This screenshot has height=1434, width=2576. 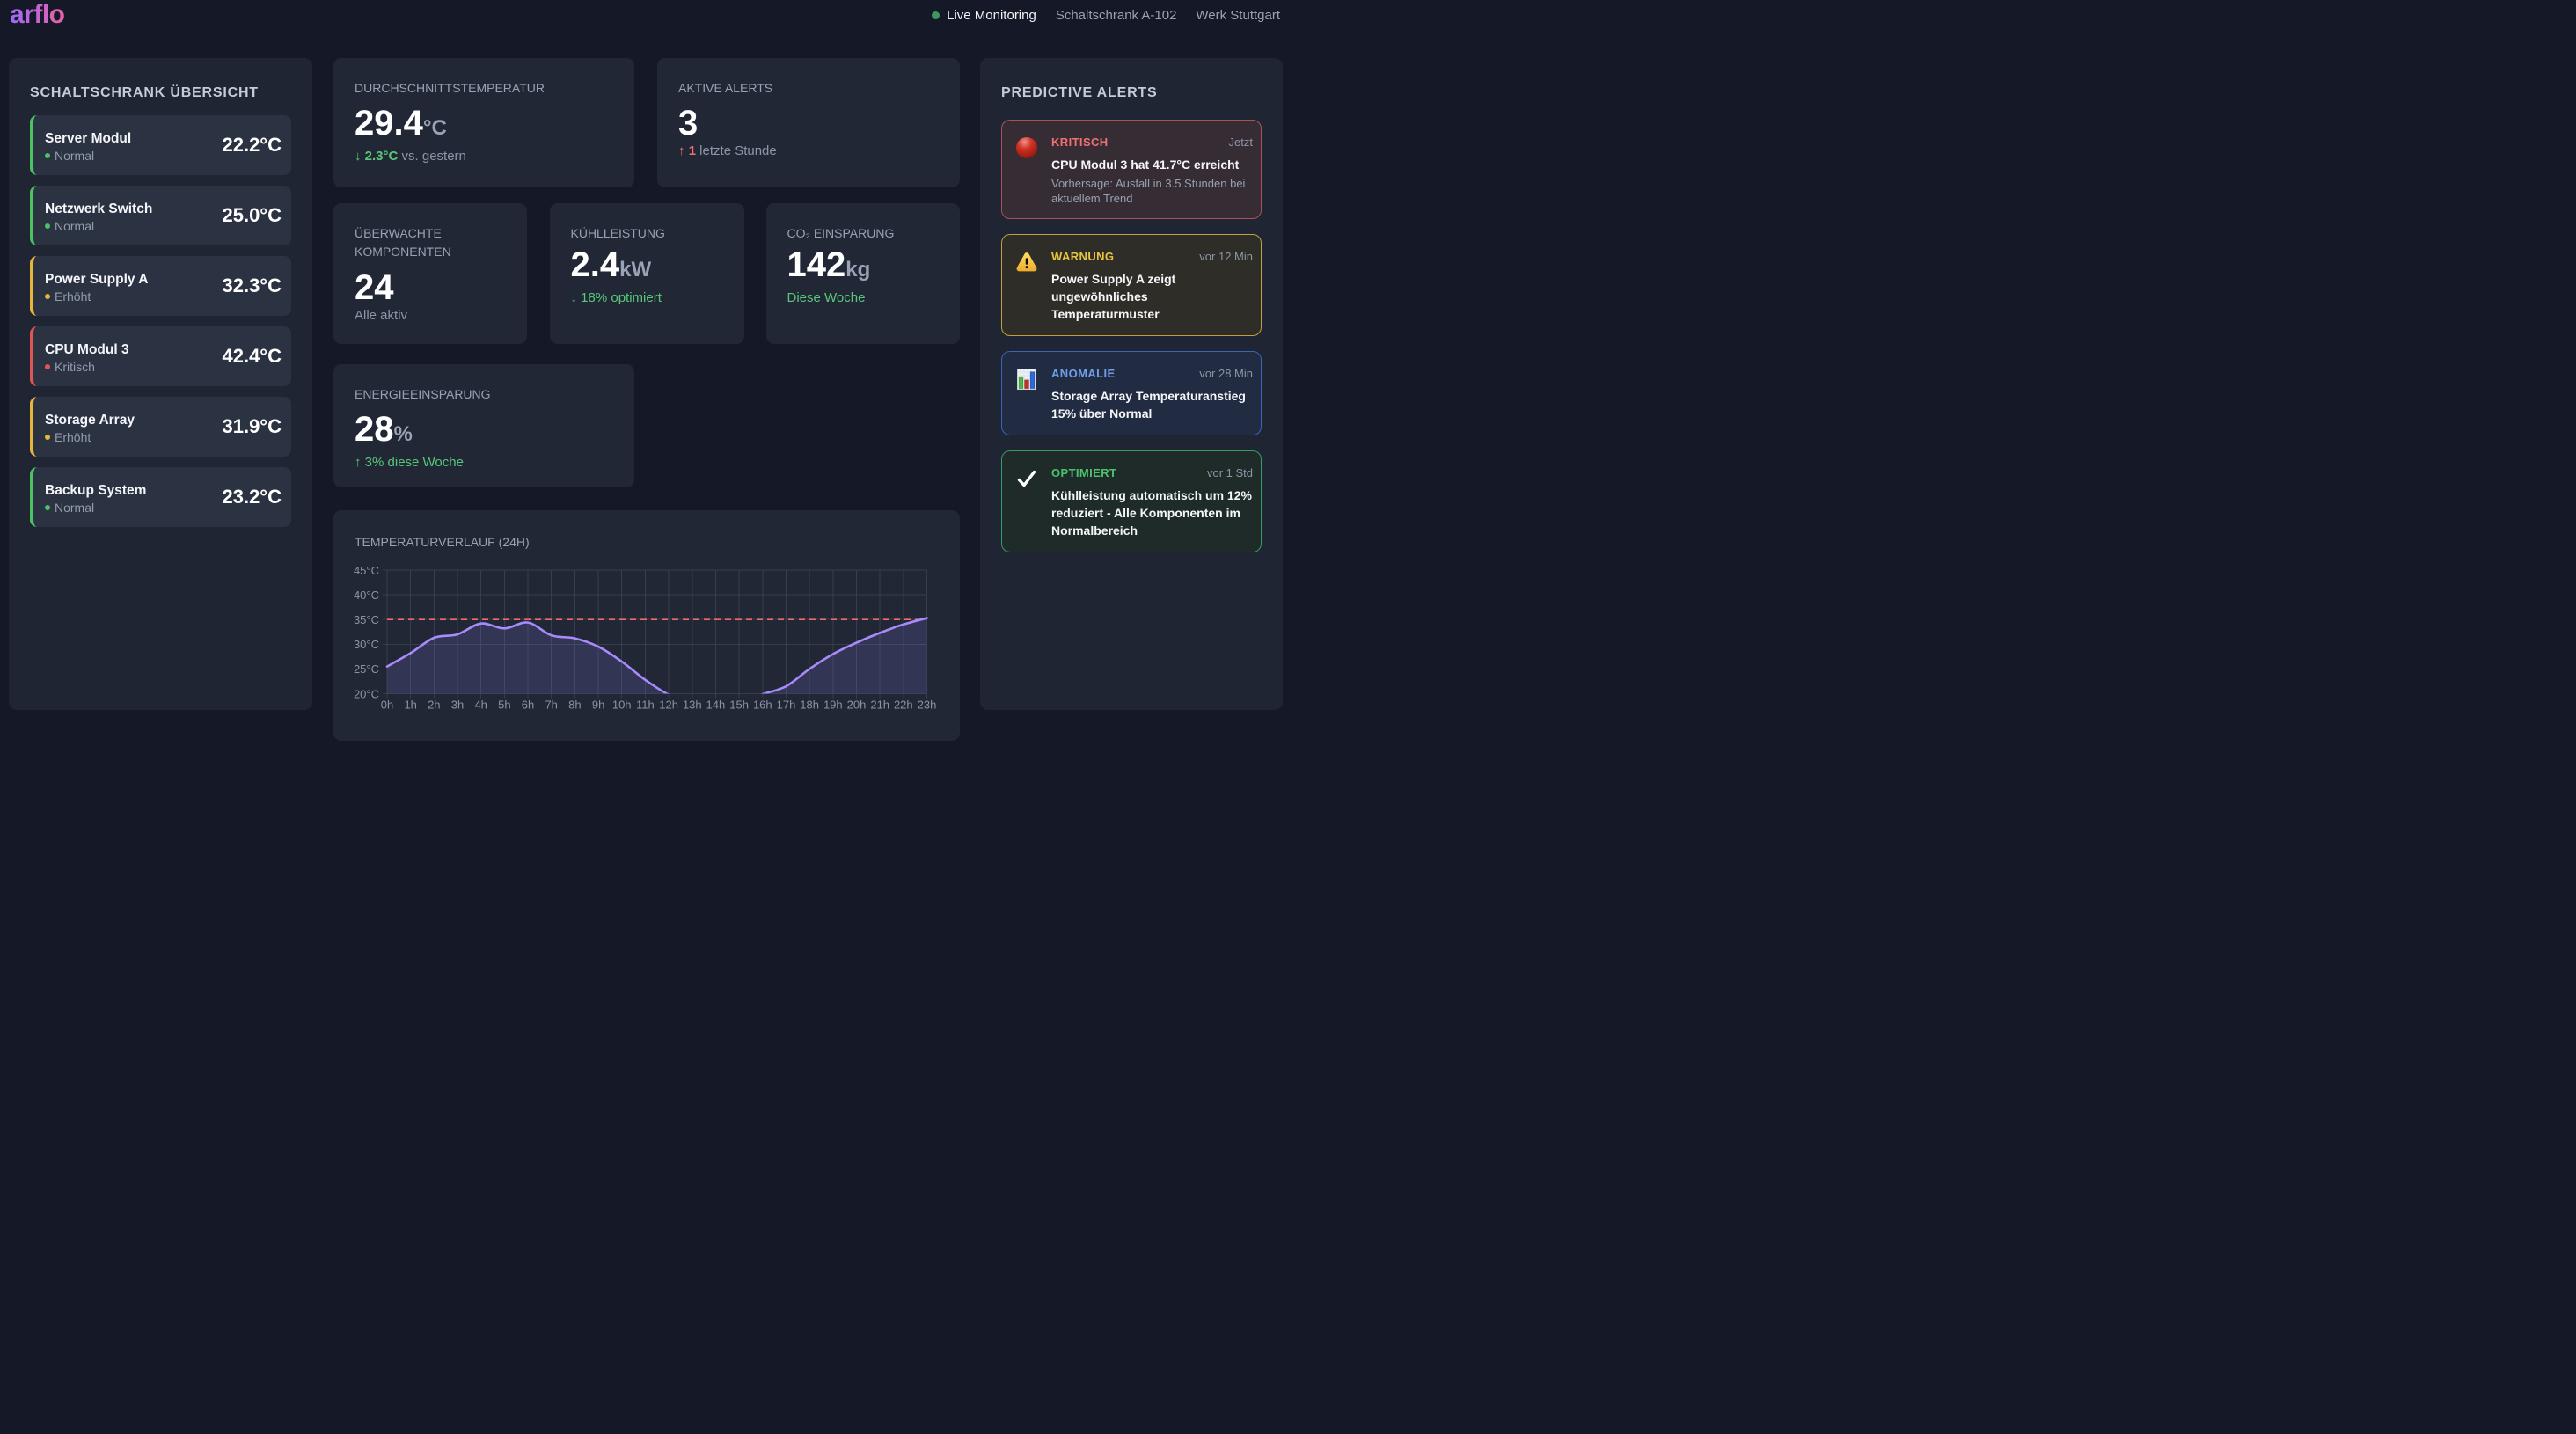 I want to click on svg-text: 19h, so click(x=833, y=704).